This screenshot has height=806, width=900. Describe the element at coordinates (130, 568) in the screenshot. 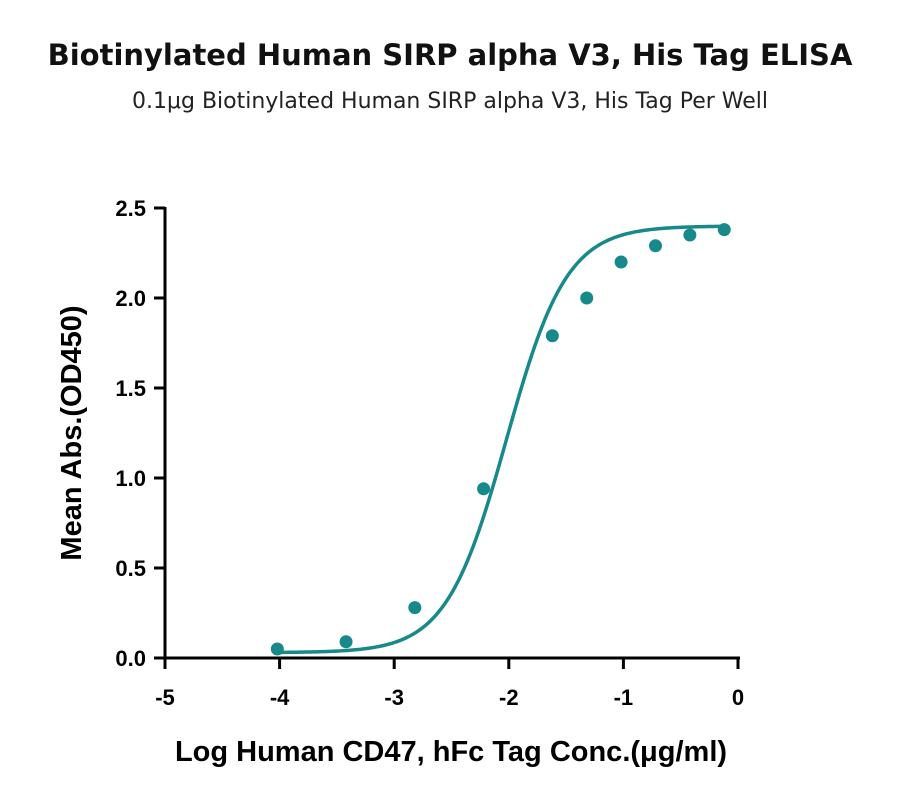

I see `y-tick-label: 0.5` at that location.